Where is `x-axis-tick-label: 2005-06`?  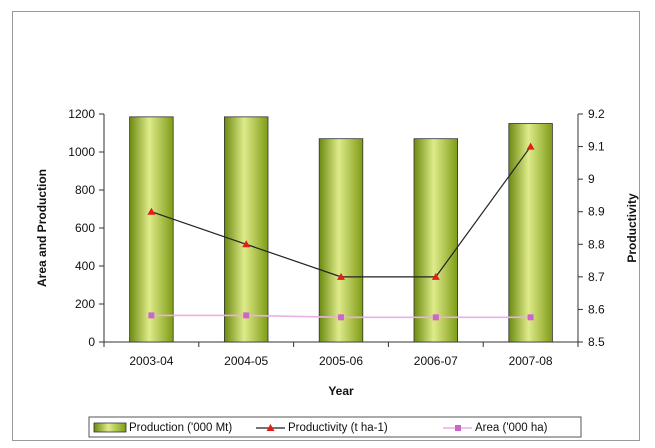 x-axis-tick-label: 2005-06 is located at coordinates (341, 361).